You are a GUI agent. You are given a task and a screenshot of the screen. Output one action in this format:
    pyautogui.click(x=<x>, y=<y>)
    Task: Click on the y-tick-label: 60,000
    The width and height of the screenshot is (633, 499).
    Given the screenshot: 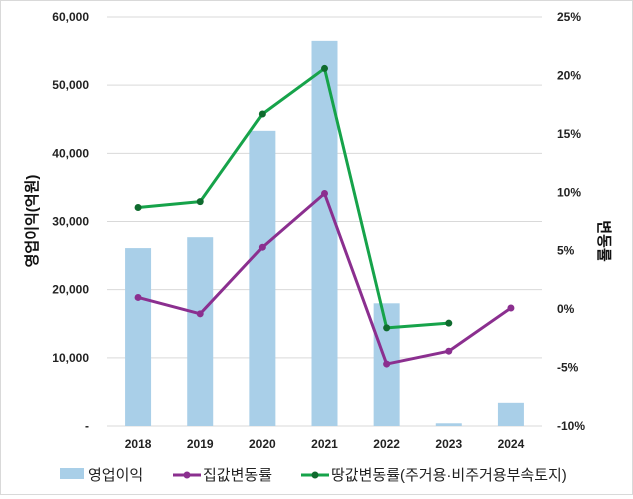 What is the action you would take?
    pyautogui.click(x=70, y=17)
    